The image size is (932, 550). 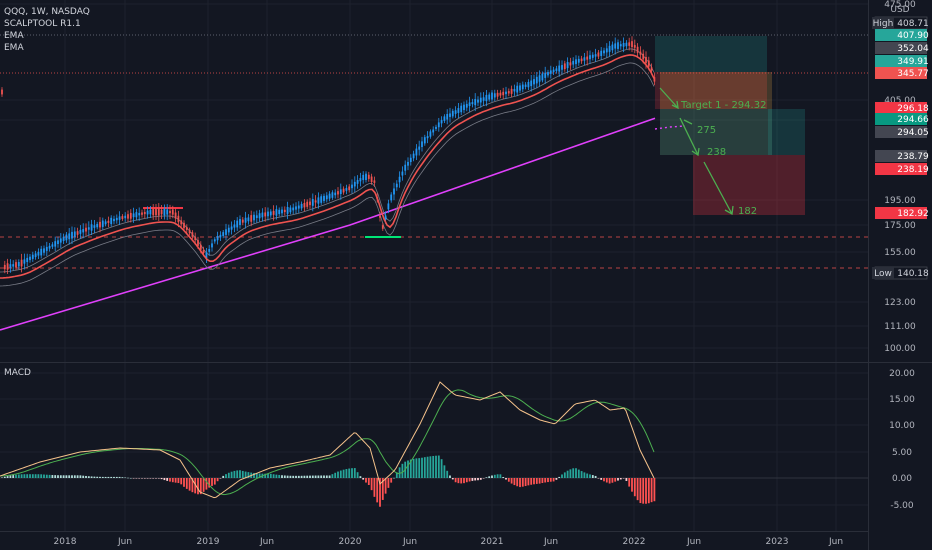 I want to click on price-tag: 182.92, so click(x=902, y=213).